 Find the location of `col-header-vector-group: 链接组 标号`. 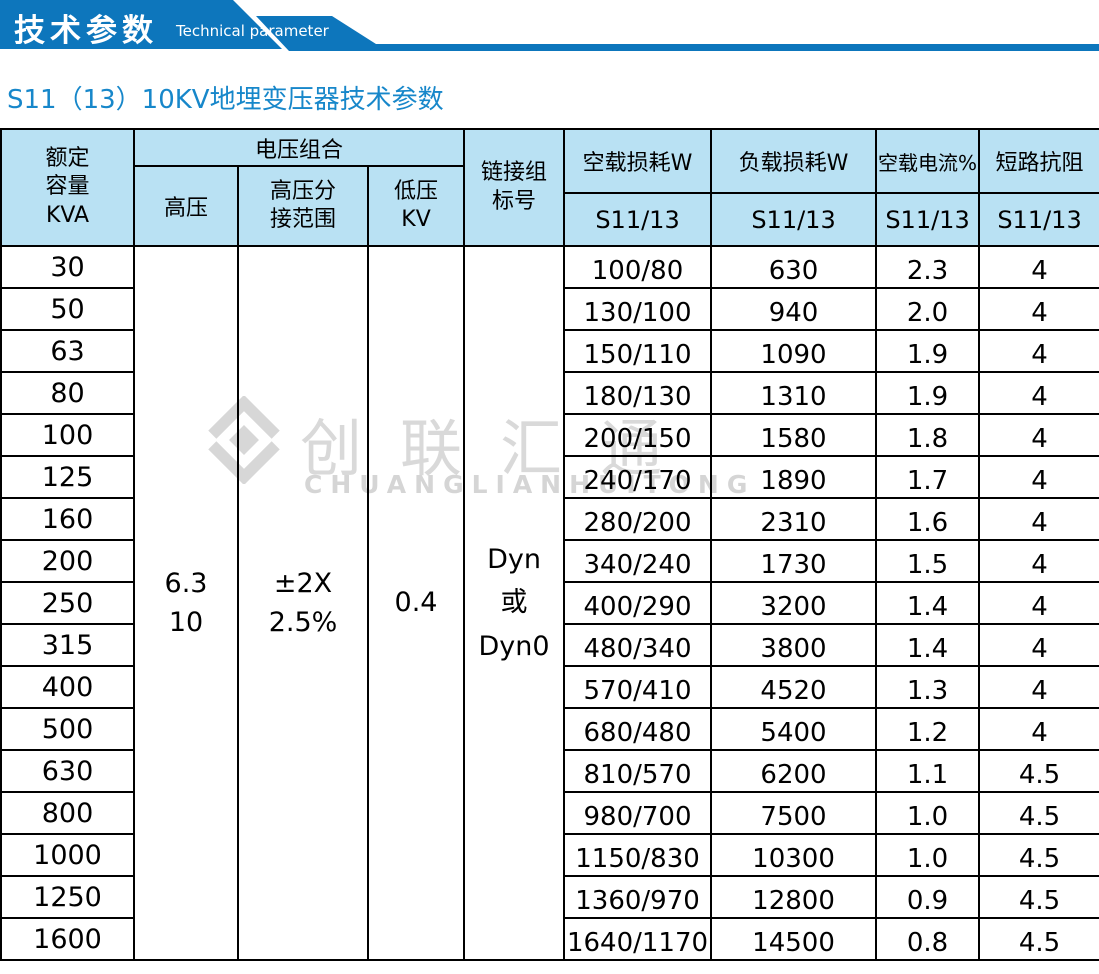

col-header-vector-group: 链接组 标号 is located at coordinates (514, 187).